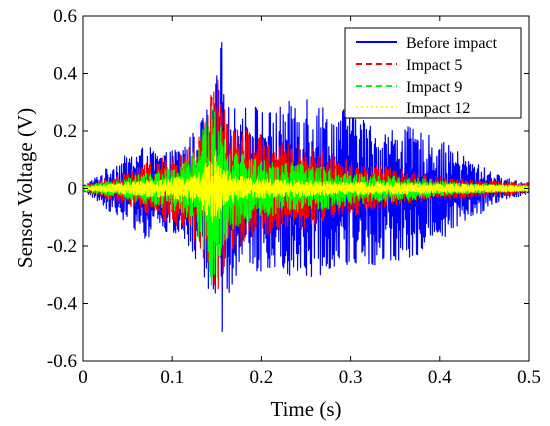 Image resolution: width=550 pixels, height=426 pixels. What do you see at coordinates (306, 409) in the screenshot?
I see `x-axis-label: Time (s)` at bounding box center [306, 409].